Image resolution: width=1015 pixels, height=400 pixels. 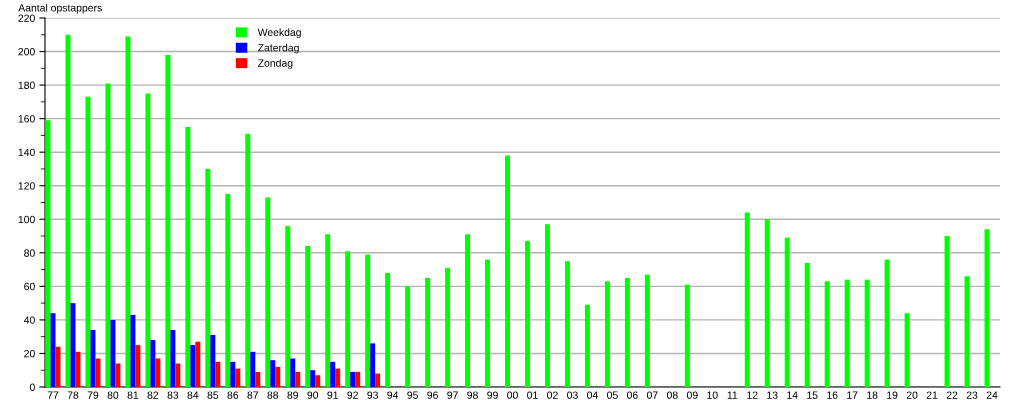 I want to click on x-tick-label: 86, so click(x=233, y=395).